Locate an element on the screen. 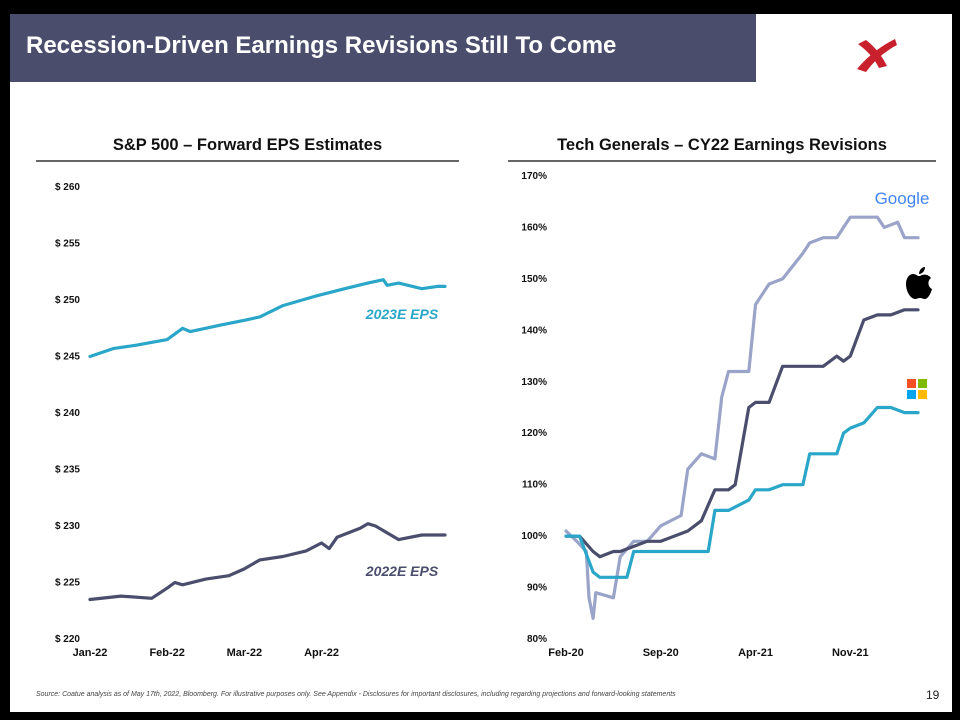 The image size is (960, 720). left-y-tick-label: $ 240 is located at coordinates (67, 413).